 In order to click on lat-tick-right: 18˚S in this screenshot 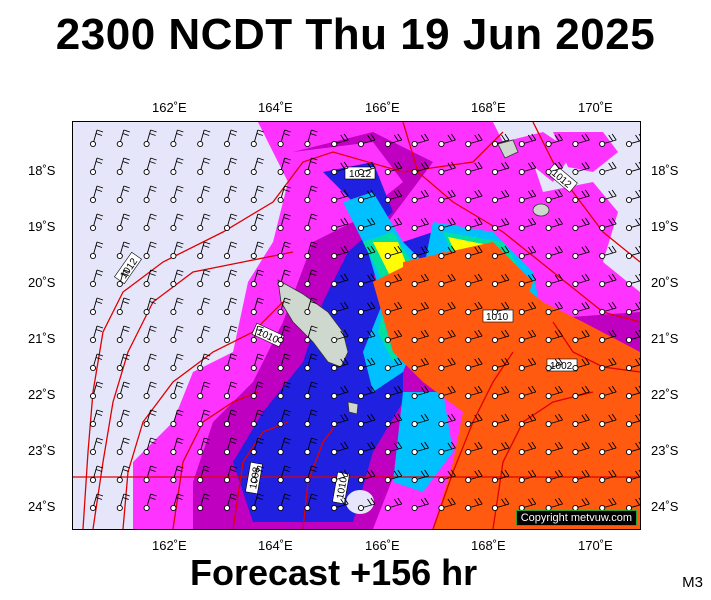, I will do `click(665, 170)`.